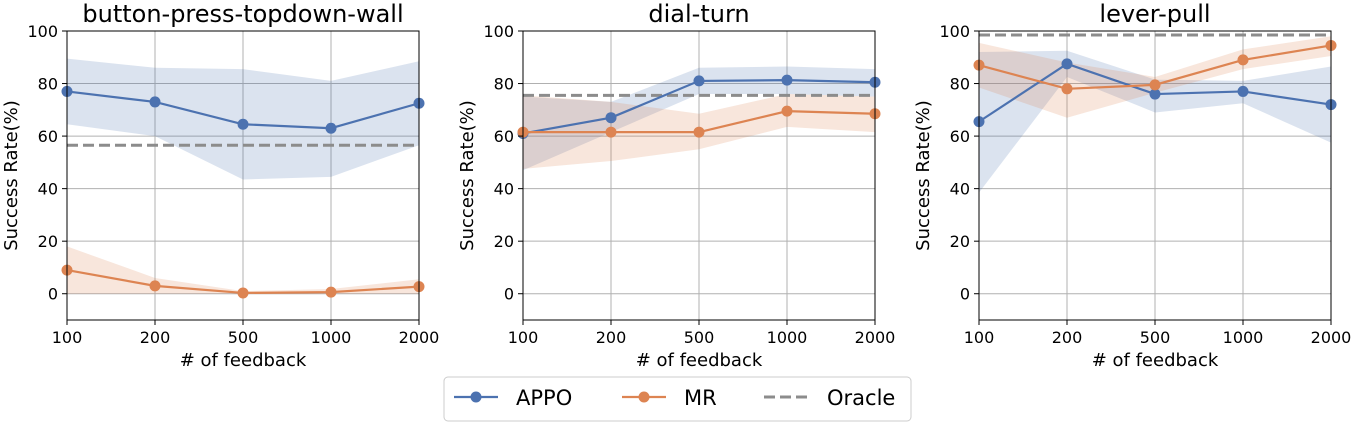  I want to click on legend: APPO MR Oracle, so click(677, 399).